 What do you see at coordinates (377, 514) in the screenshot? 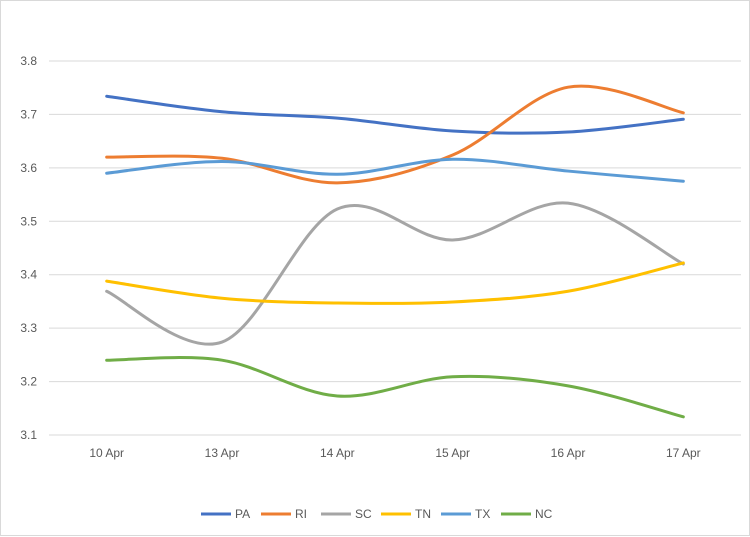
I see `legend: PA RI SC TN TX NC` at bounding box center [377, 514].